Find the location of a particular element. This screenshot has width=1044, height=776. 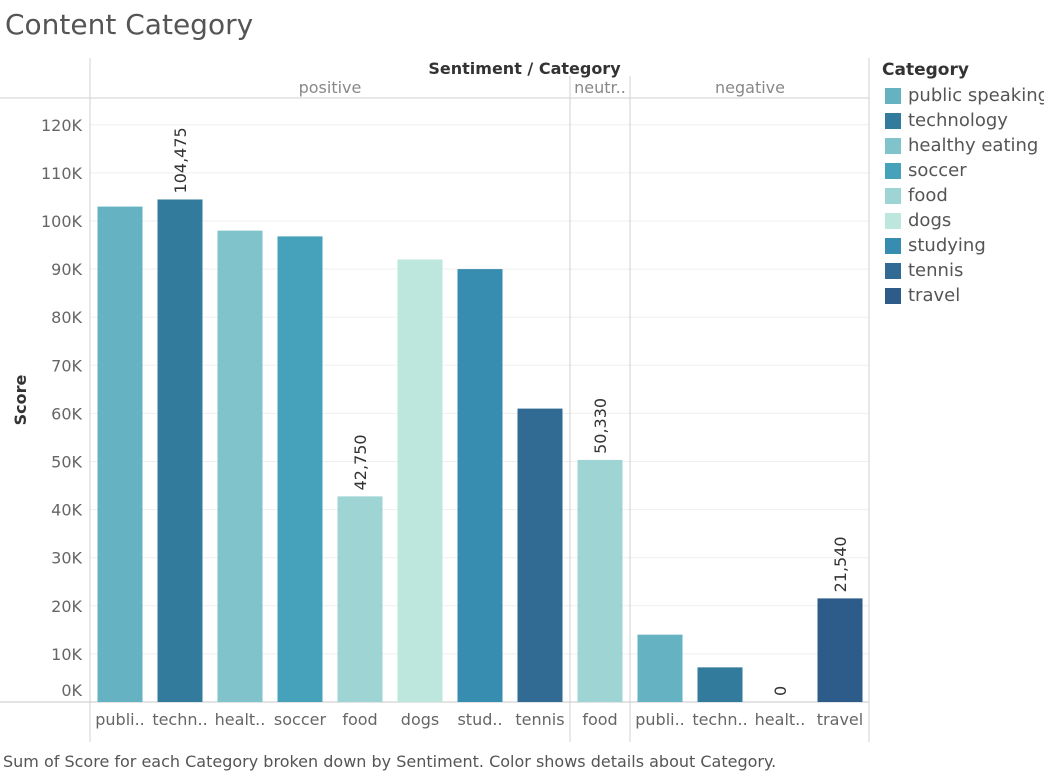

legend-item: tennis is located at coordinates (962, 270).